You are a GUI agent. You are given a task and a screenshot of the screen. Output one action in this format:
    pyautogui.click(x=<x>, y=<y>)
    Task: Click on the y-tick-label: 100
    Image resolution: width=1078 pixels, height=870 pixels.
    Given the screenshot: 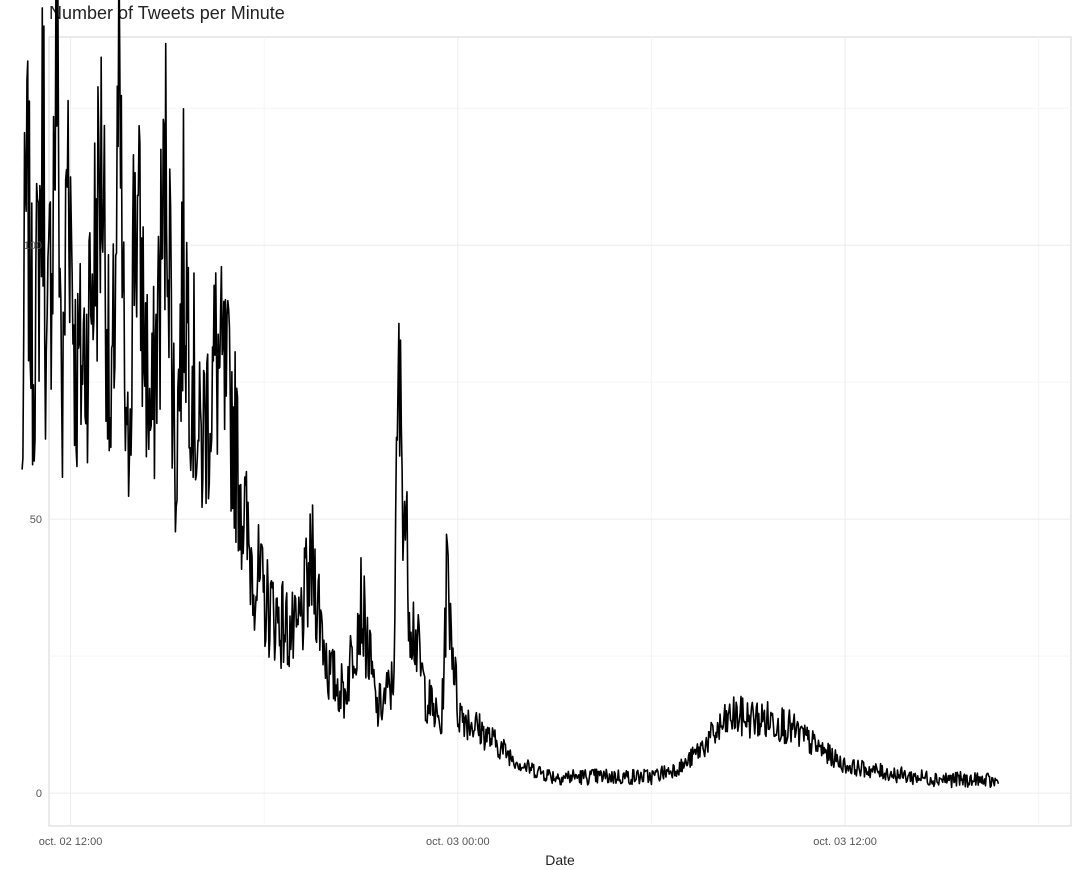 What is the action you would take?
    pyautogui.click(x=33, y=246)
    